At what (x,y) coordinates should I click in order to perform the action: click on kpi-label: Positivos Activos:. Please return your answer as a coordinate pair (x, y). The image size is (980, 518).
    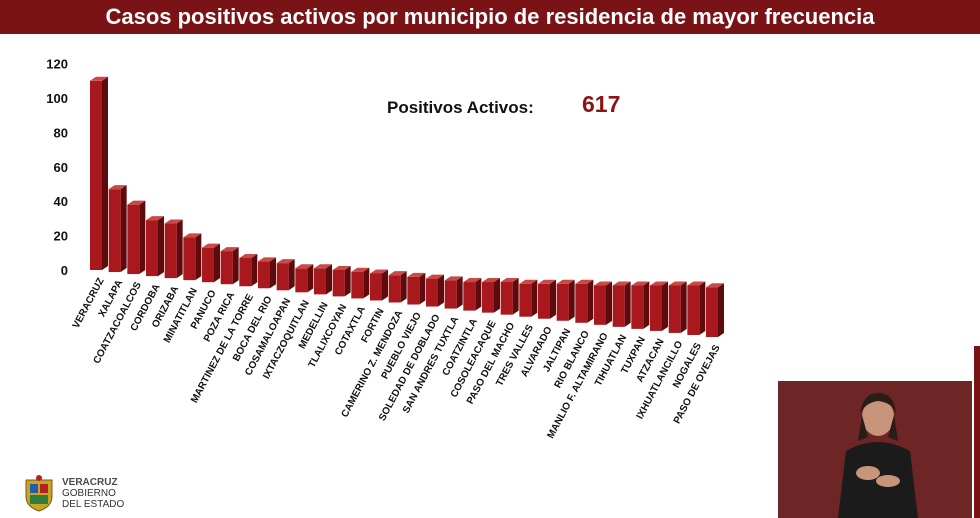
    Looking at the image, I should click on (460, 107).